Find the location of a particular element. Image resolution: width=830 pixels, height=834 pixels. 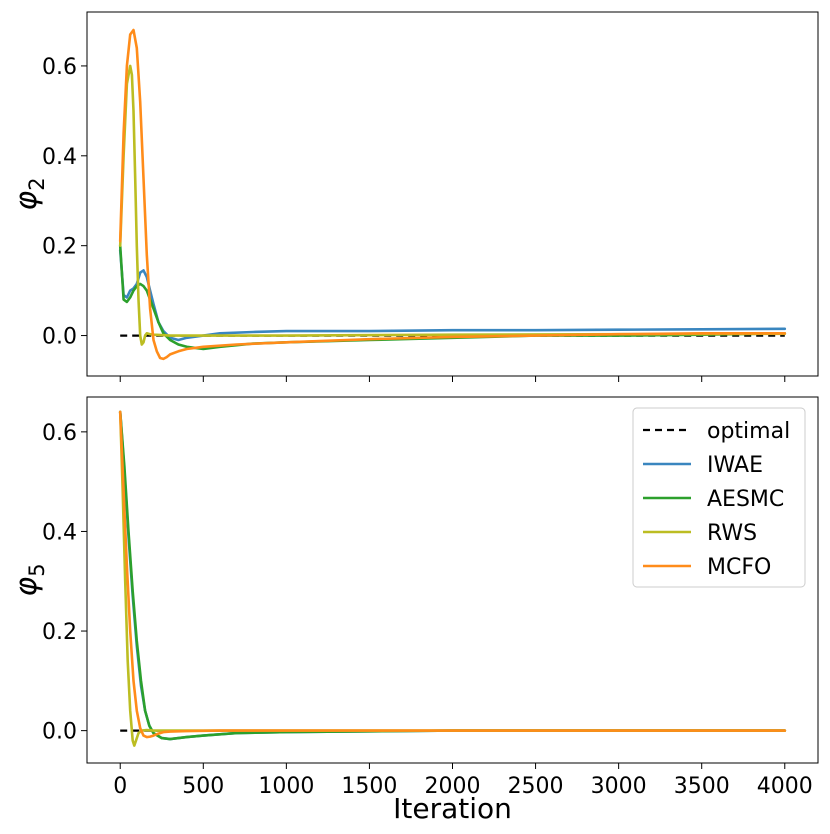

legend-box is located at coordinates (719, 497).